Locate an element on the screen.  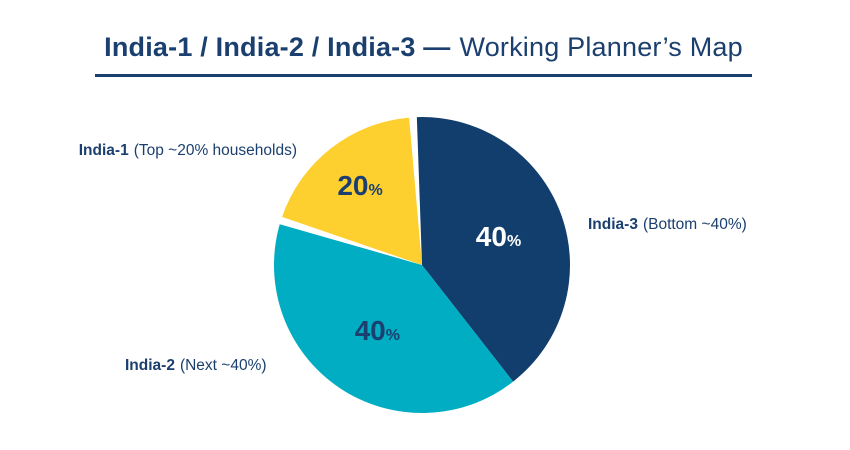
slice-label-india-1-name: India-1 is located at coordinates (103, 150).